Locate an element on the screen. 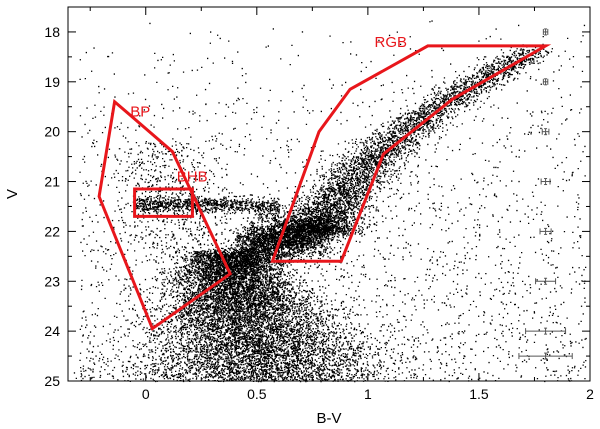 This screenshot has height=429, width=600. y-tick-label: 25 is located at coordinates (52, 381).